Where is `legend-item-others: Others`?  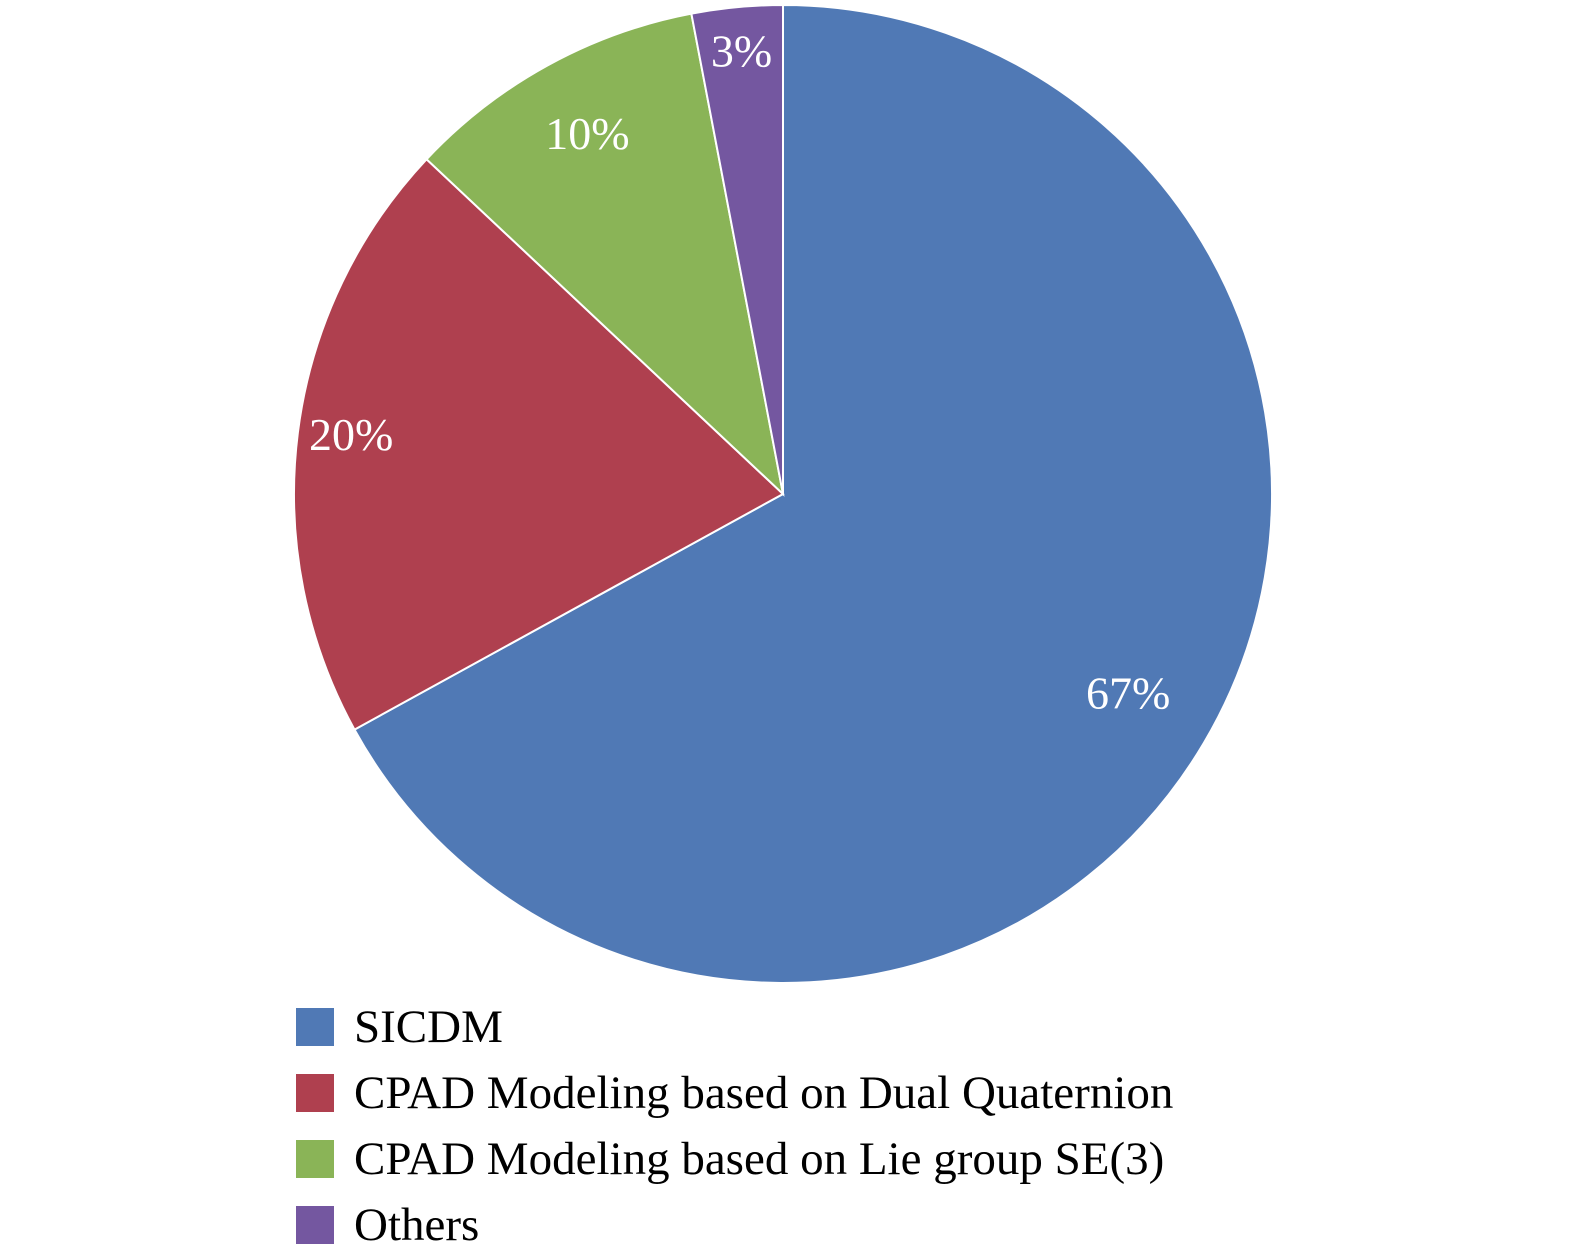 legend-item-others: Others is located at coordinates (734, 1225).